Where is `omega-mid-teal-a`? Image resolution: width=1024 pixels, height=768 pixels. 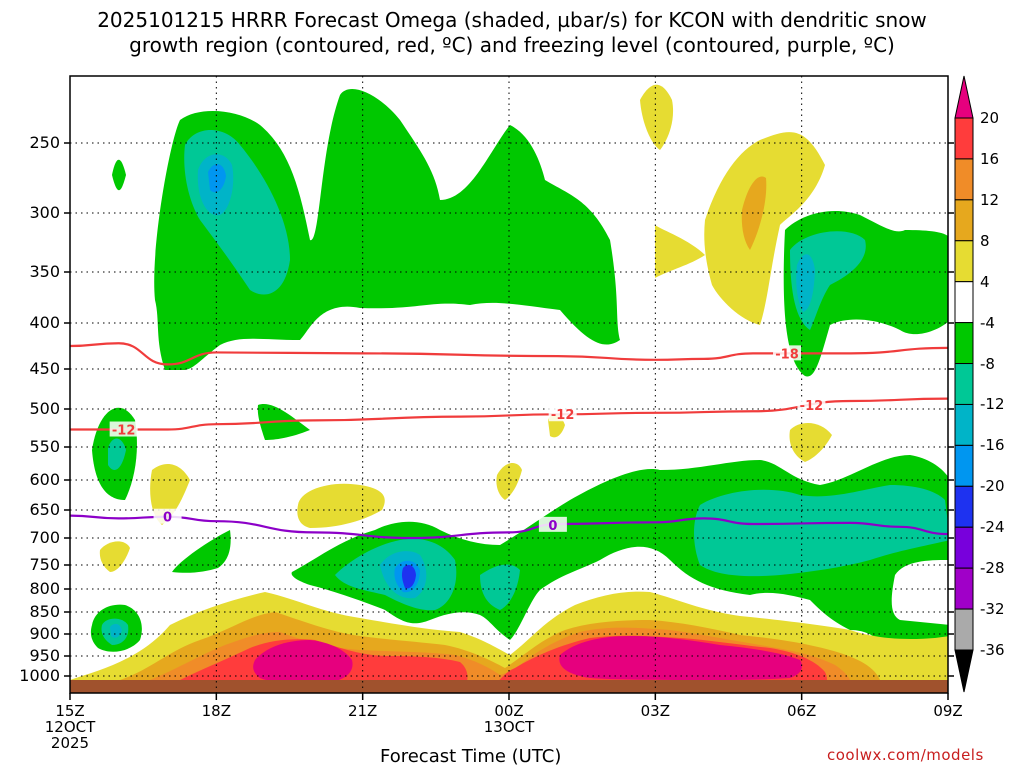 omega-mid-teal-a is located at coordinates (117, 454).